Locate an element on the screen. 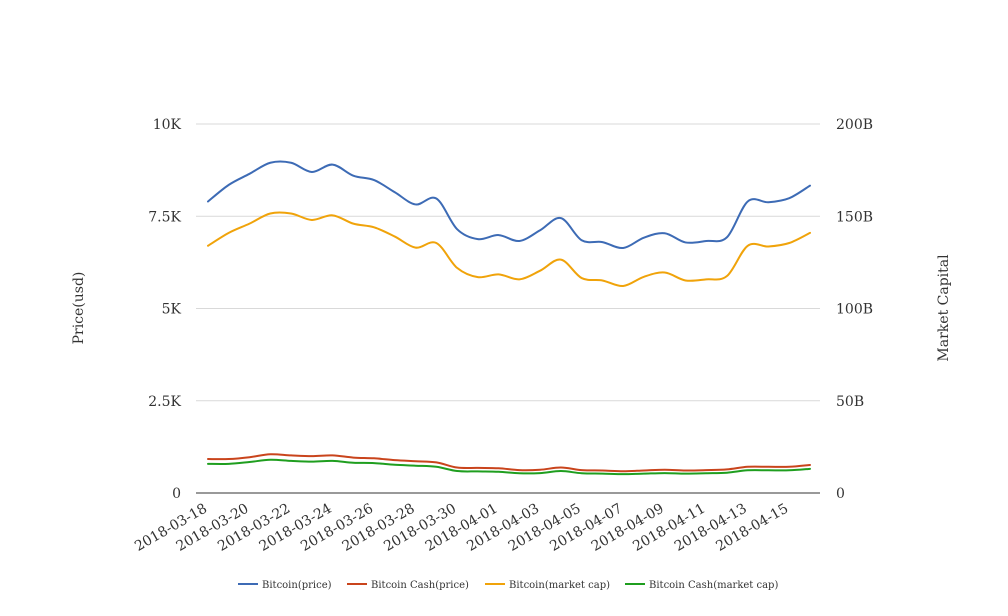 The height and width of the screenshot is (616, 1008). left-axis-ticks: 0 2.5K 5K 7.5K 10K is located at coordinates (164, 309).